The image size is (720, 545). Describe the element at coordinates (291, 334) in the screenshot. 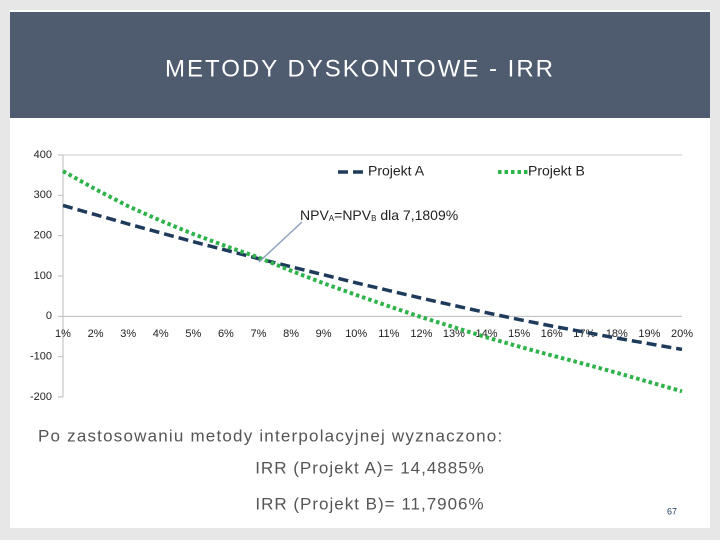

I see `x-tick-label: 8%` at that location.